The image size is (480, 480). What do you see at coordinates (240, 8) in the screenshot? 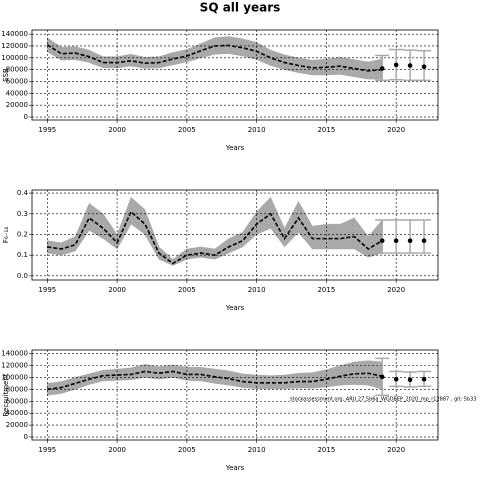
I see `figure-title: SQ all years` at bounding box center [240, 8].